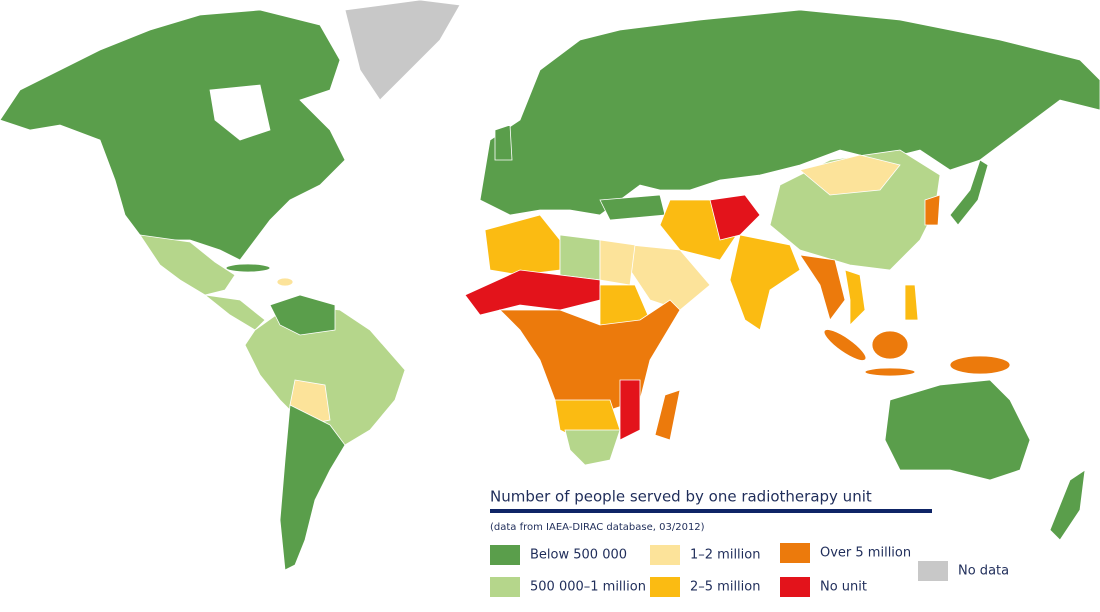 Image resolution: width=1100 pixels, height=612 pixels. What do you see at coordinates (725, 587) in the screenshot?
I see `legend-label: 2–5 million` at bounding box center [725, 587].